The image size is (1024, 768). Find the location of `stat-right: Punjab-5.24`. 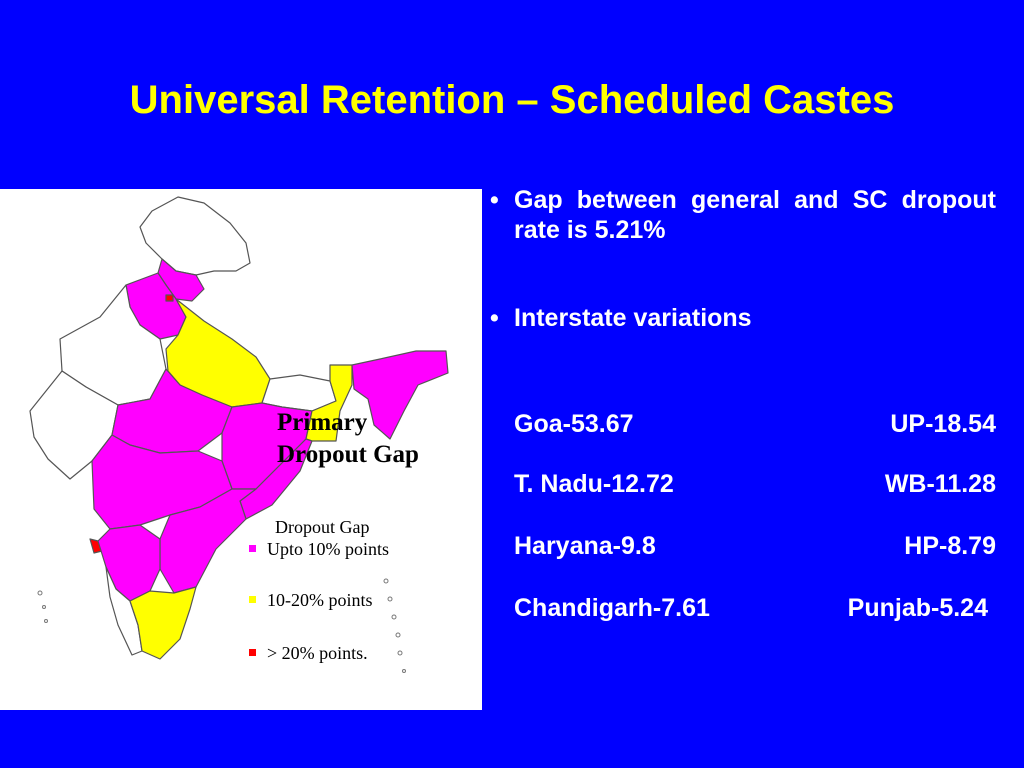

stat-right: Punjab-5.24 is located at coordinates (917, 608).